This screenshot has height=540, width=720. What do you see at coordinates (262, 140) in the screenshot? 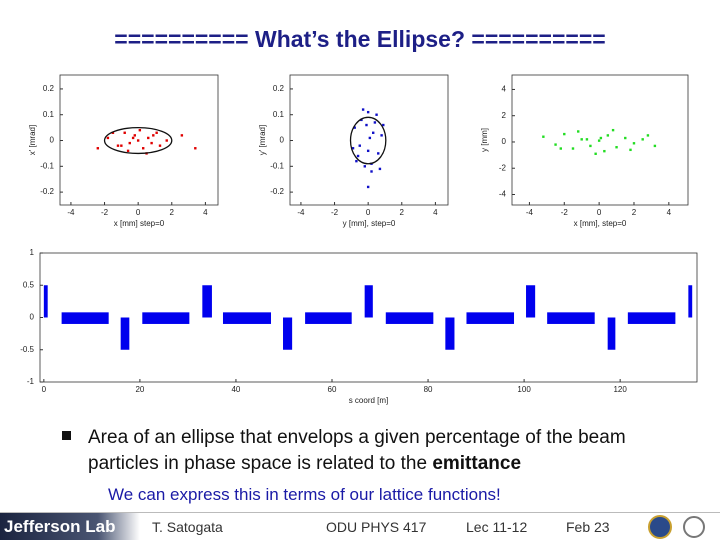
I see `y-axis-label: y' [mrad]` at bounding box center [262, 140].